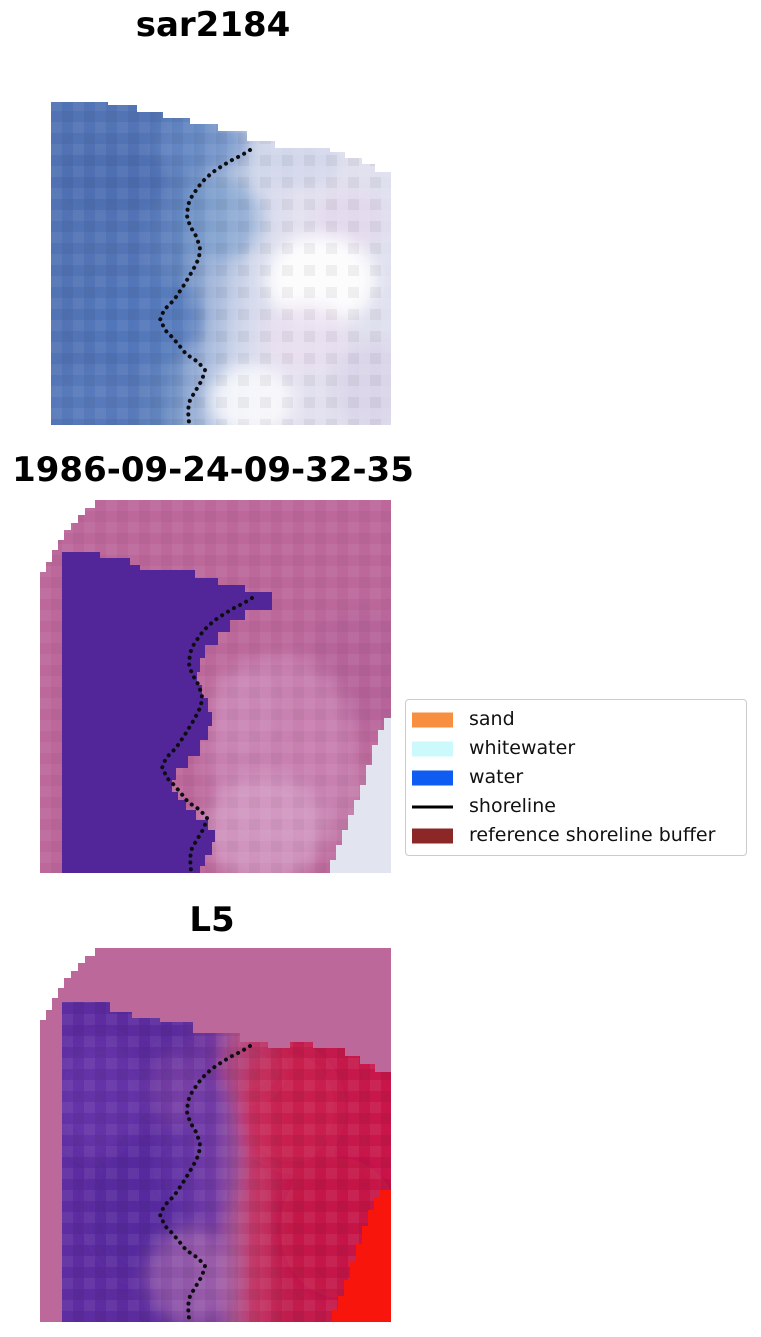 The width and height of the screenshot is (761, 1337). Describe the element at coordinates (592, 835) in the screenshot. I see `legend-label-reference-buffer: reference shoreline buffer` at that location.